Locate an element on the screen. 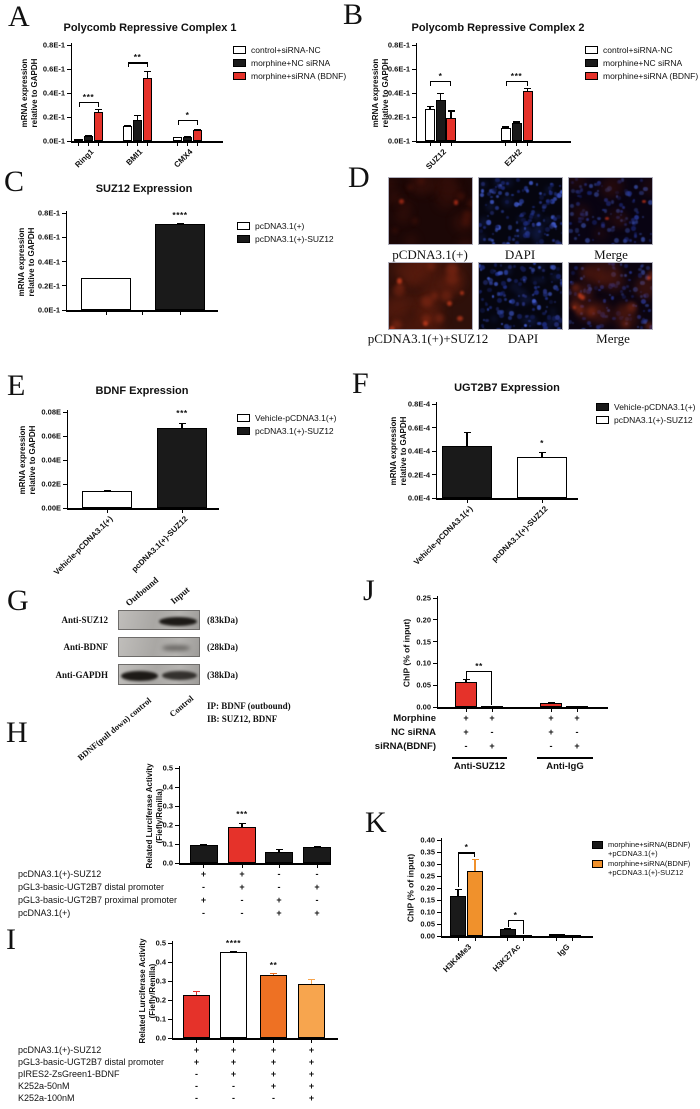 The image size is (700, 1109). y-axis-label-line: Related Lurciferase Activity is located at coordinates (149, 815).